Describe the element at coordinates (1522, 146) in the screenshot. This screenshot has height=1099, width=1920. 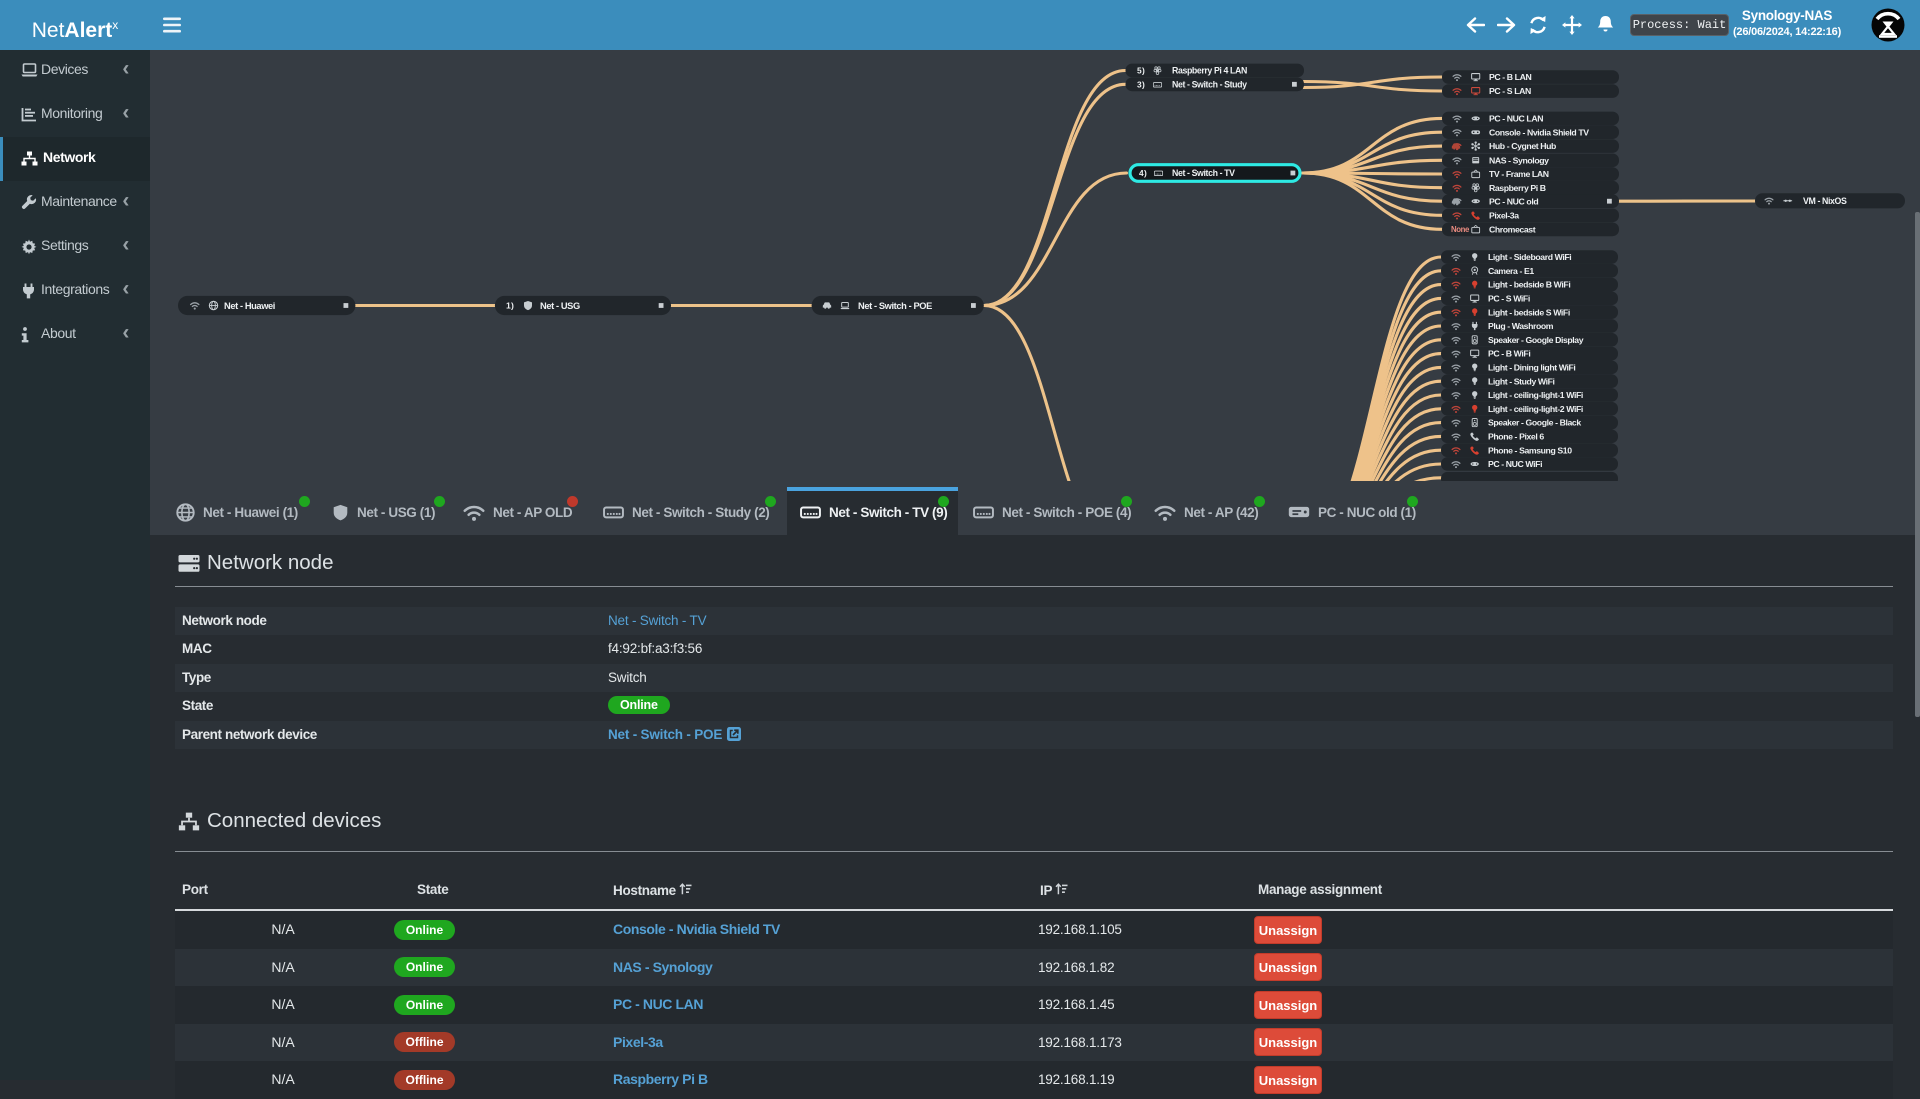
I see `svg-text: Hub - Cygnet Hub` at that location.